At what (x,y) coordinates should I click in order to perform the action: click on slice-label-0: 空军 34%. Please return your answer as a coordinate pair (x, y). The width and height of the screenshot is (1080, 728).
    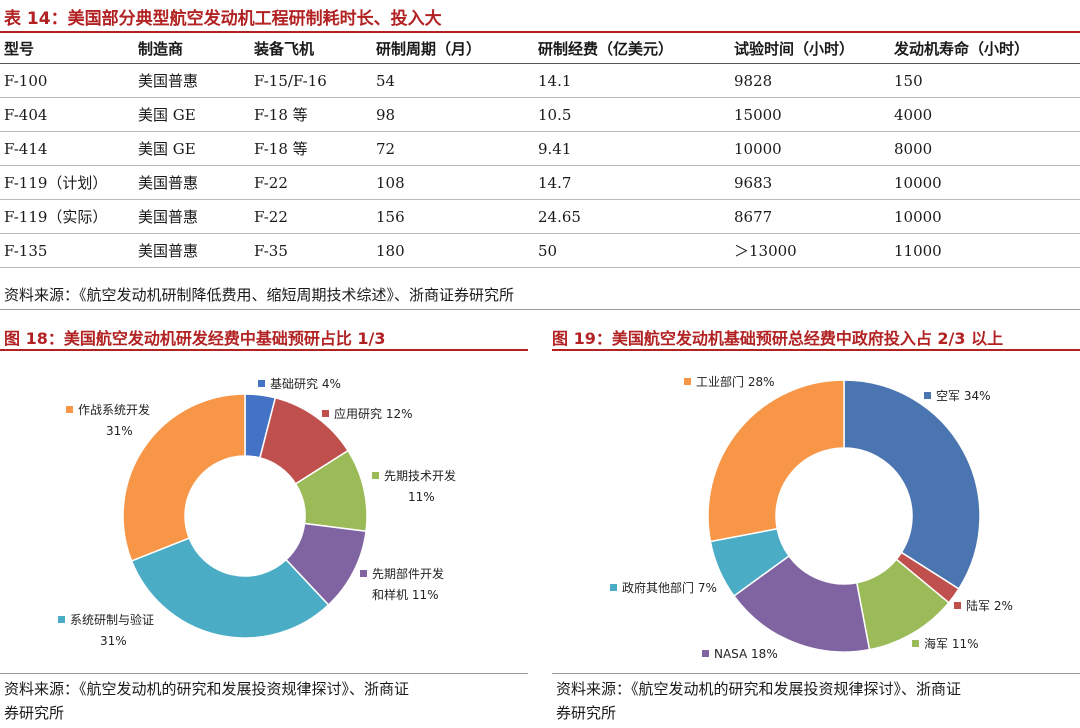
    Looking at the image, I should click on (963, 396).